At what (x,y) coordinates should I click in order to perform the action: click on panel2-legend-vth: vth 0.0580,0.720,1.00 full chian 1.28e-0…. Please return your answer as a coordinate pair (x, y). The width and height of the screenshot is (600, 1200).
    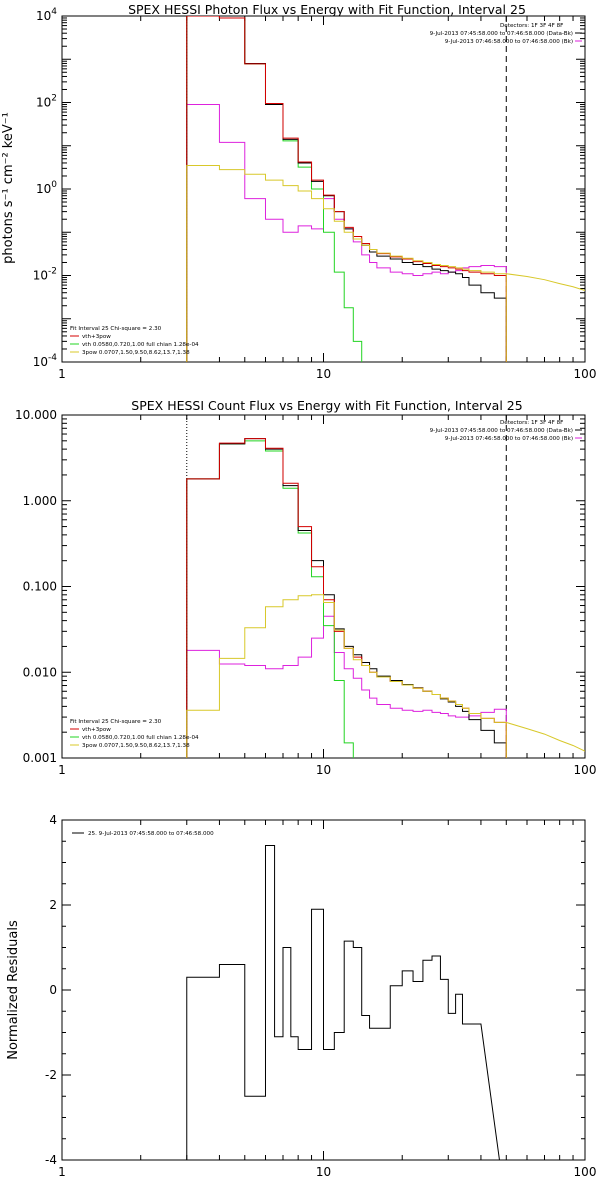
    Looking at the image, I should click on (140, 738).